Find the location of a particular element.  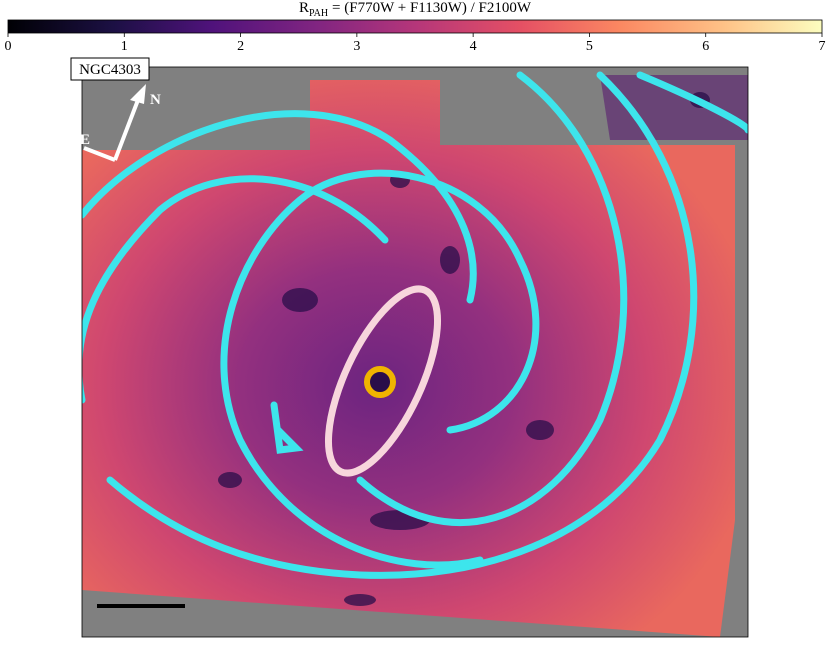

colorbar-tick-label: 1 is located at coordinates (124, 46).